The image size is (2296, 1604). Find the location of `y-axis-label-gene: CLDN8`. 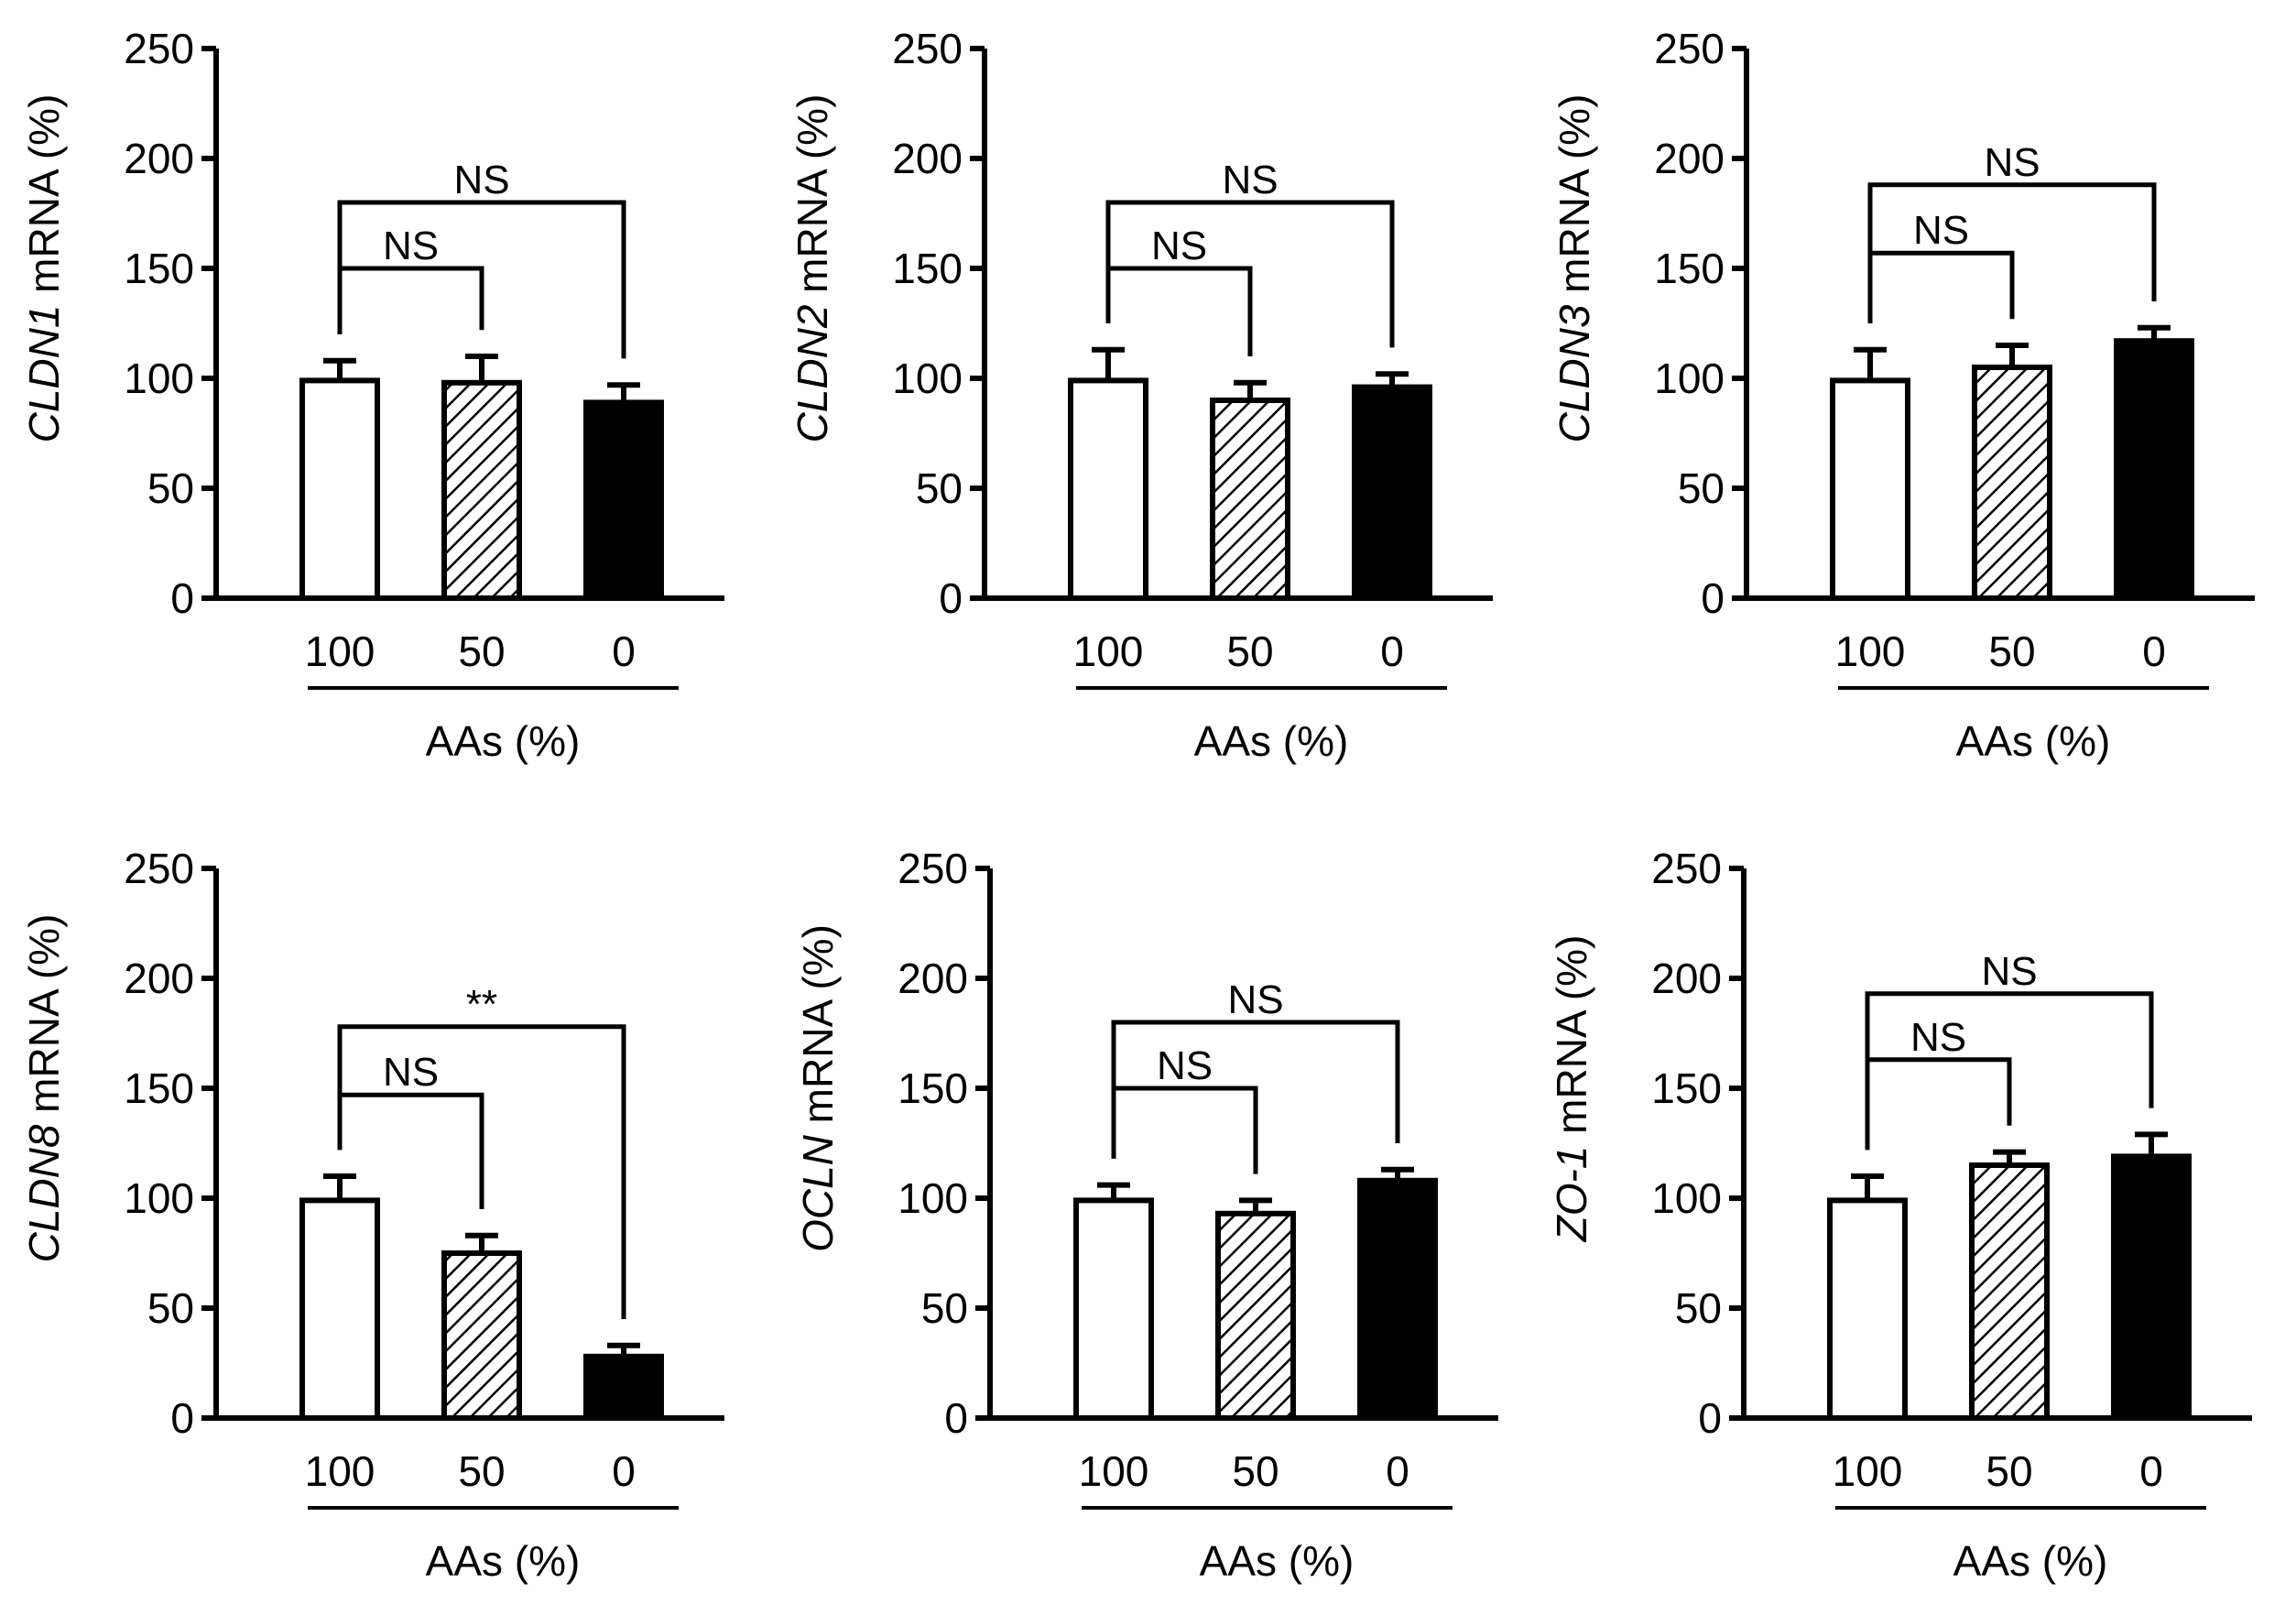

y-axis-label-gene: CLDN8 is located at coordinates (44, 1193).